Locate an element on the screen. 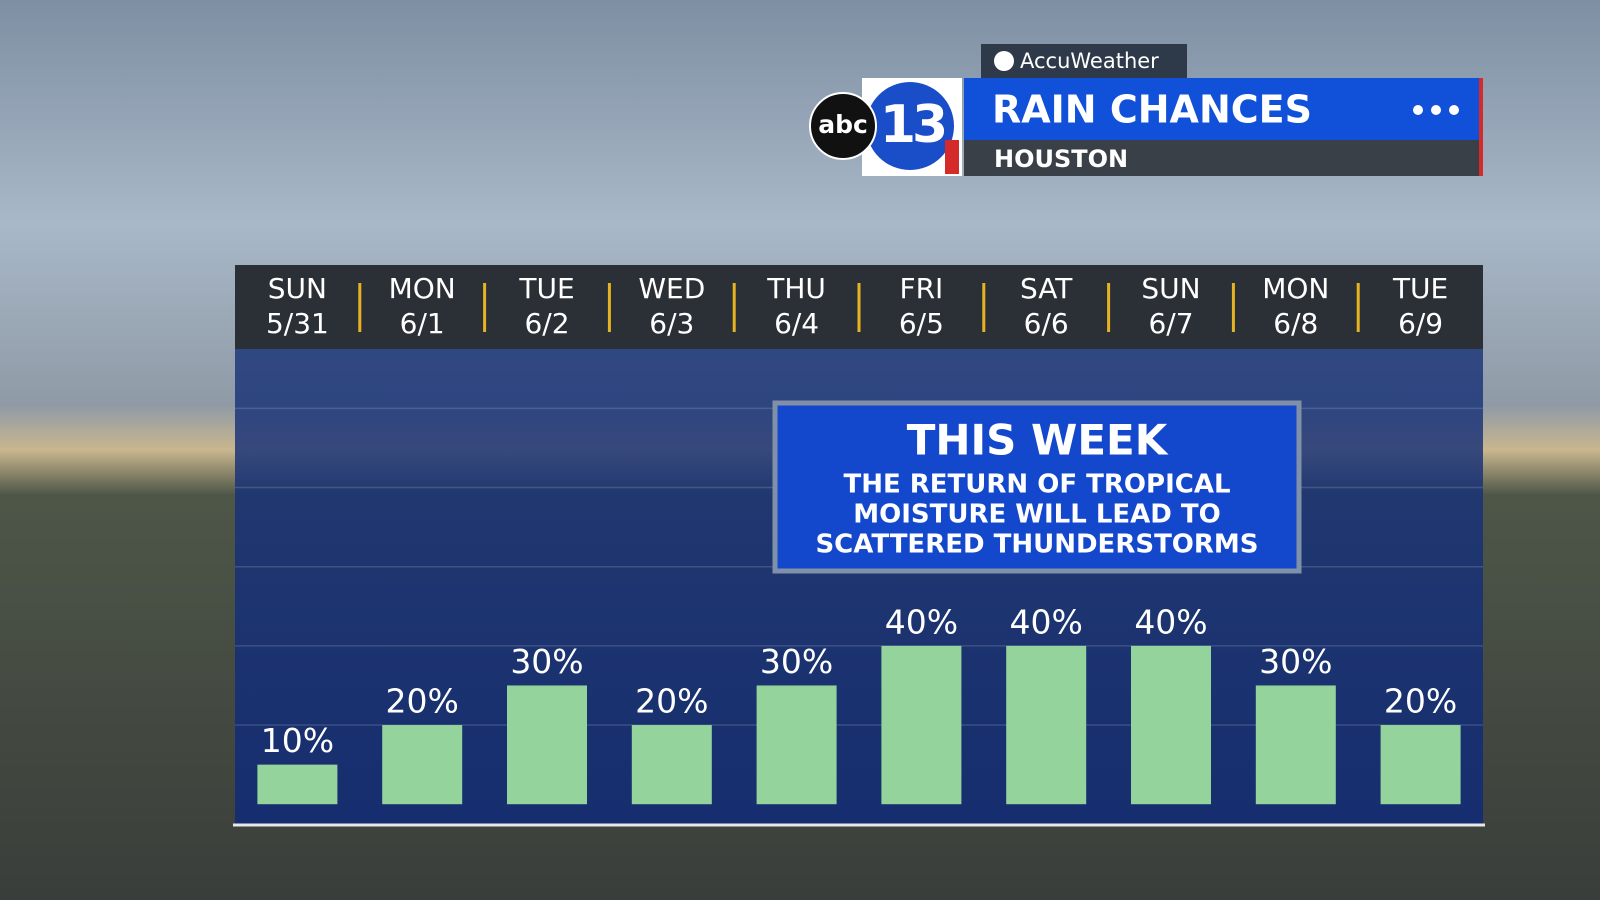  logo-network: abc is located at coordinates (843, 124).